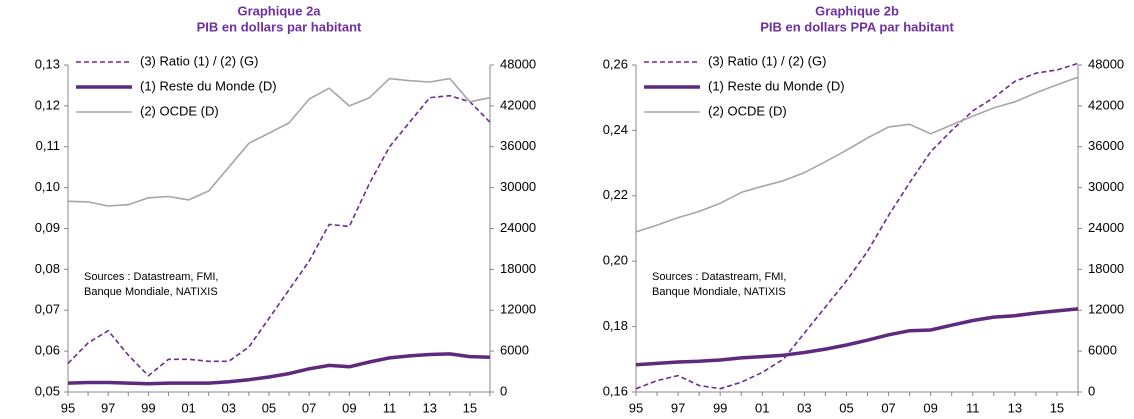 The image size is (1134, 419). Describe the element at coordinates (47, 390) in the screenshot. I see `y-tick-label: 0,05` at that location.